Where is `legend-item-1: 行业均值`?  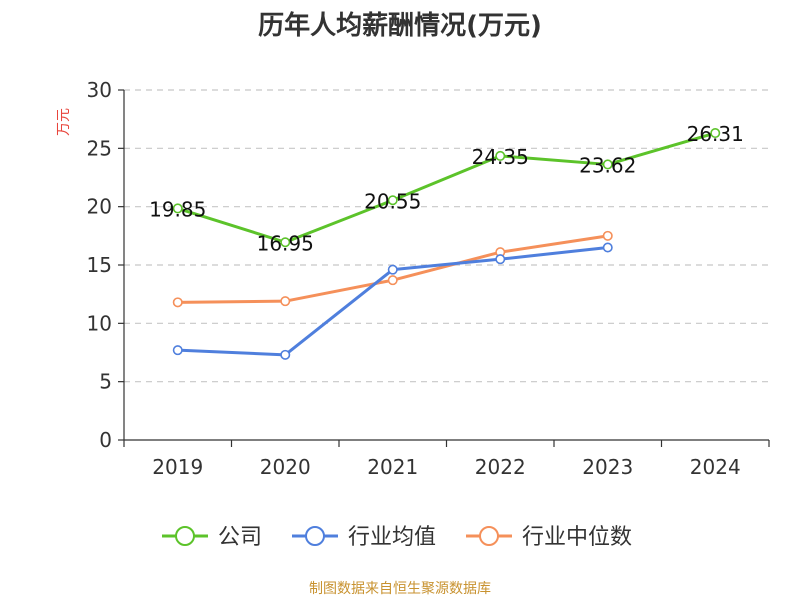 legend-item-1: 行业均值 is located at coordinates (364, 537).